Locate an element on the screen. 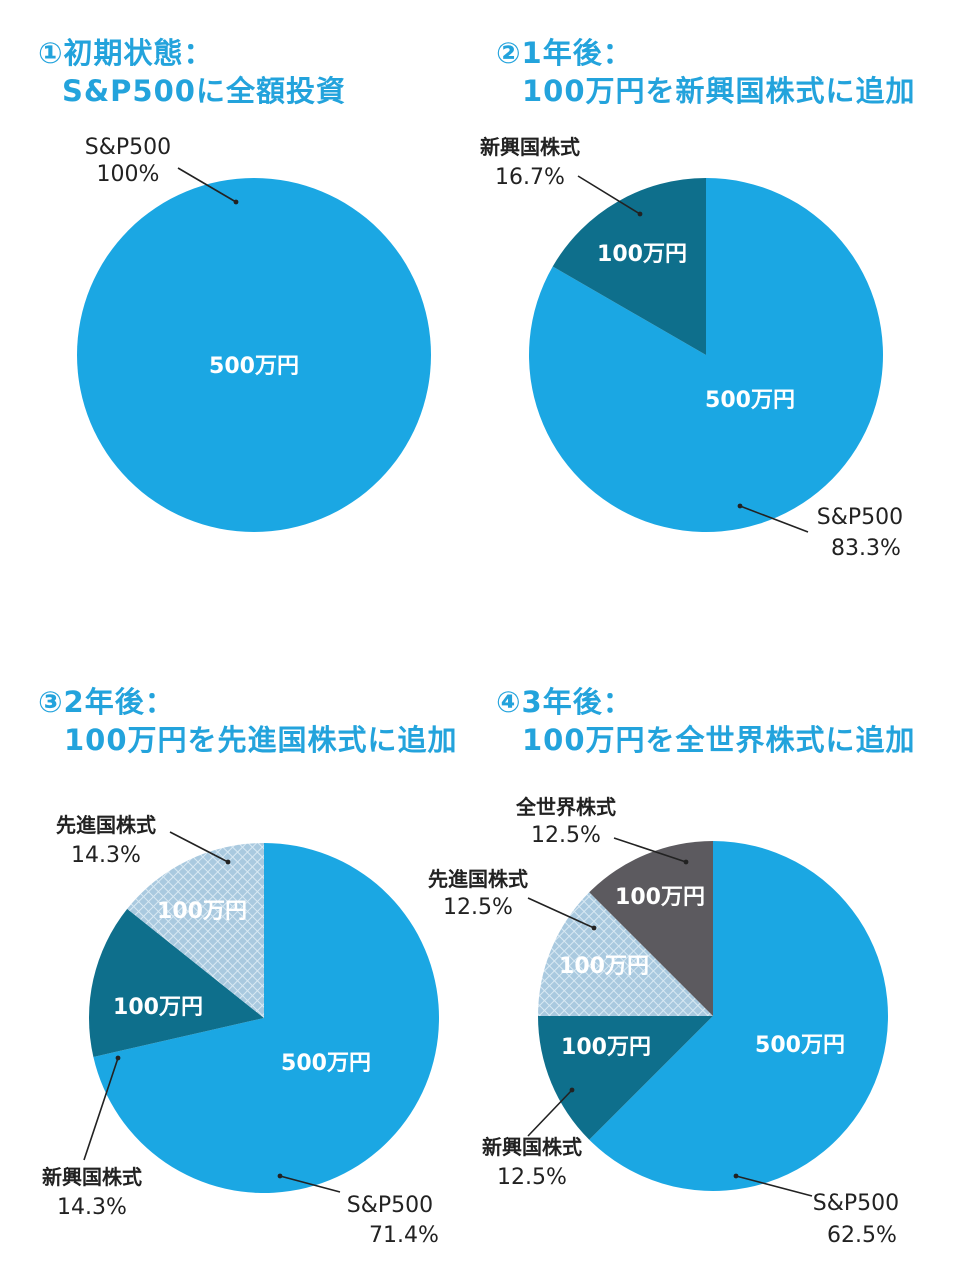 This screenshot has height=1283, width=960. panel-4-title-line1: ④3年後： is located at coordinates (564, 702).